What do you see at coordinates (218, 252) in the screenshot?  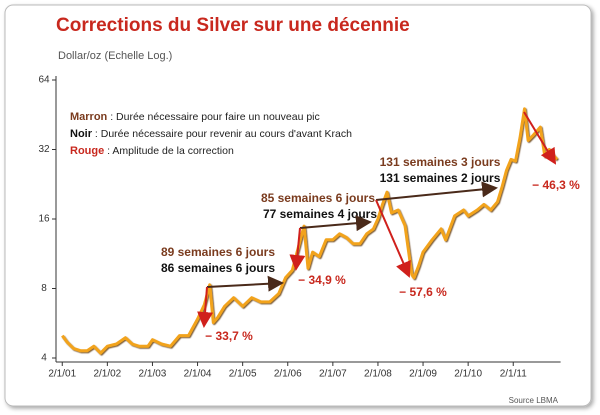 I see `annotation-brown: 89 semaines 6 jours` at bounding box center [218, 252].